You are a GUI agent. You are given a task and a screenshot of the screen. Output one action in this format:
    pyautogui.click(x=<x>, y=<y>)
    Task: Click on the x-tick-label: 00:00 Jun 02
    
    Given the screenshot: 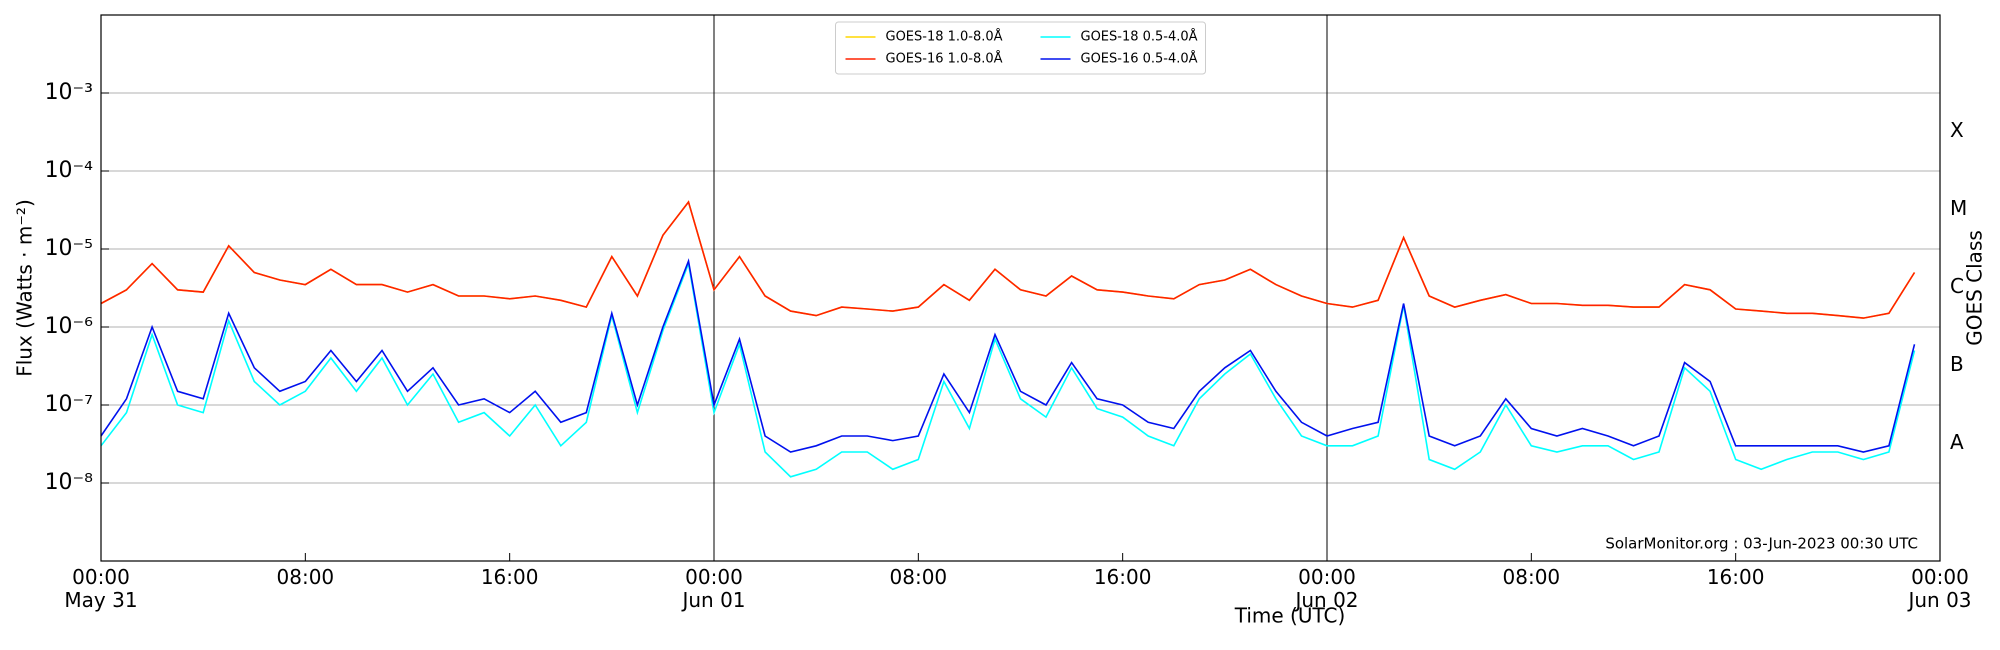 What is the action you would take?
    pyautogui.click(x=1327, y=588)
    